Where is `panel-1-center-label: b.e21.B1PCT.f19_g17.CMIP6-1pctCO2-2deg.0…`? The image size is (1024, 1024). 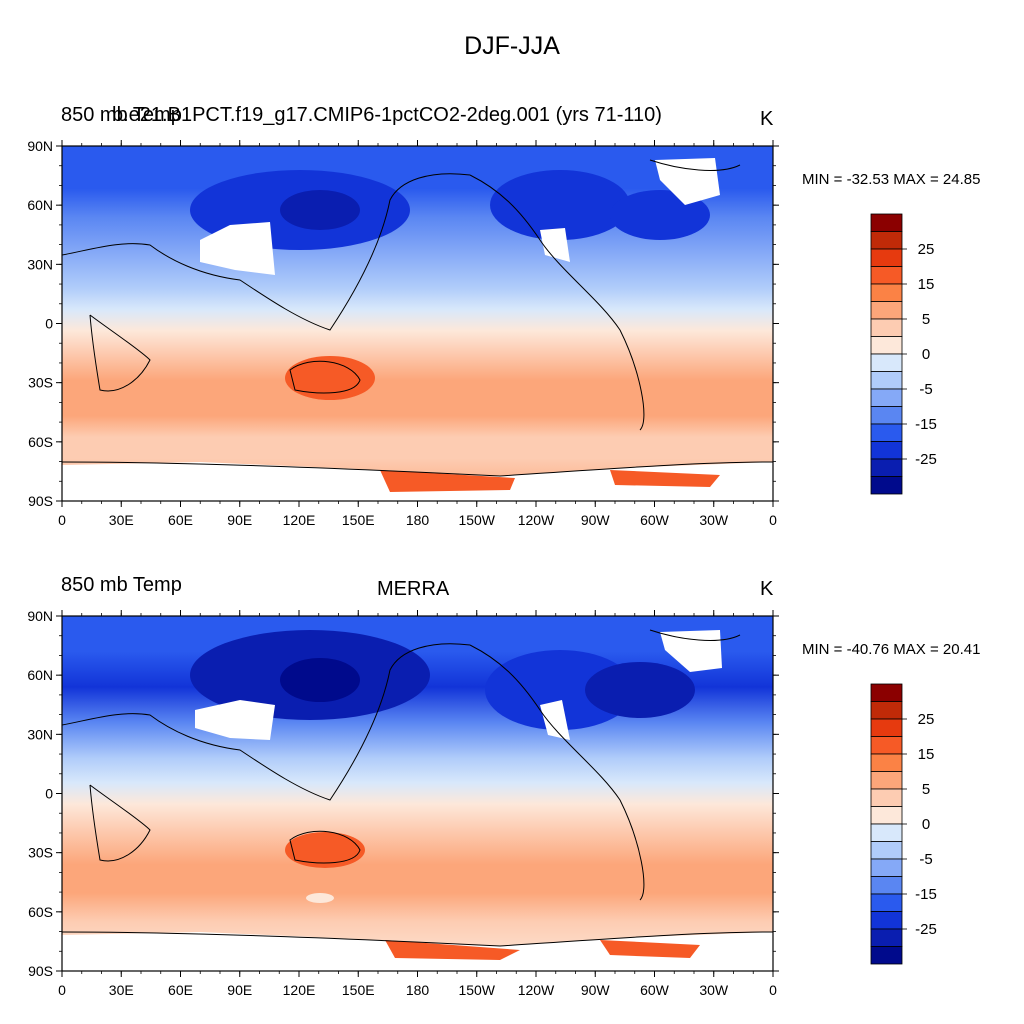
panel-1-center-label: b.e21.B1PCT.f19_g17.CMIP6-1pctCO2-2deg.0… is located at coordinates (387, 115).